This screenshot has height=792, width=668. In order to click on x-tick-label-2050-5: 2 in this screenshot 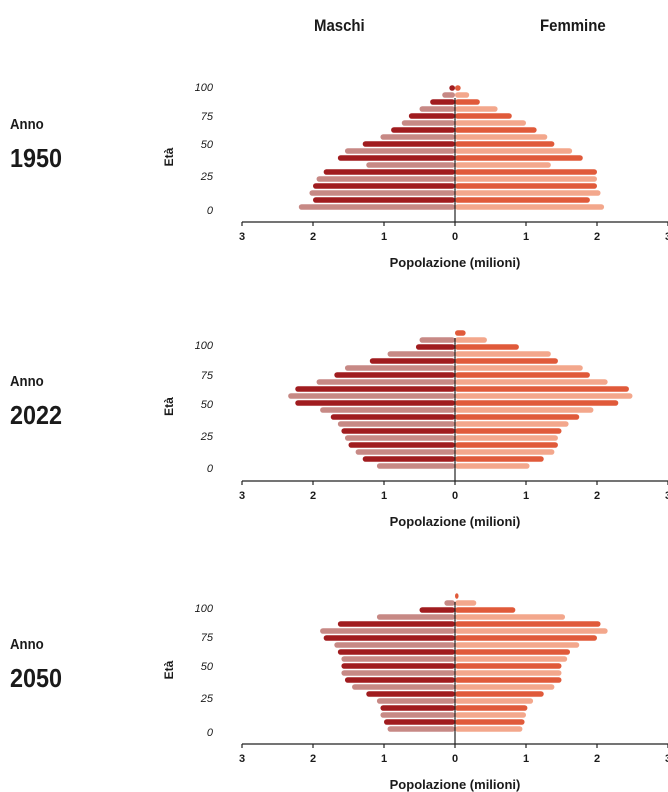, I will do `click(597, 759)`.